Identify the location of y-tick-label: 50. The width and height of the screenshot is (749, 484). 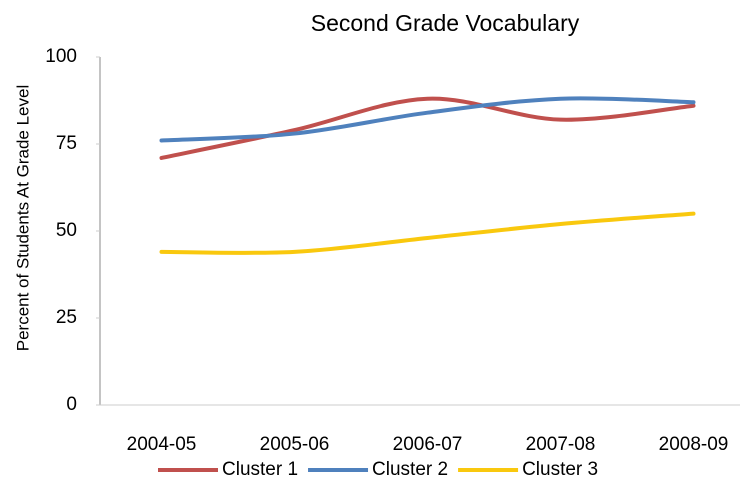
(66, 230).